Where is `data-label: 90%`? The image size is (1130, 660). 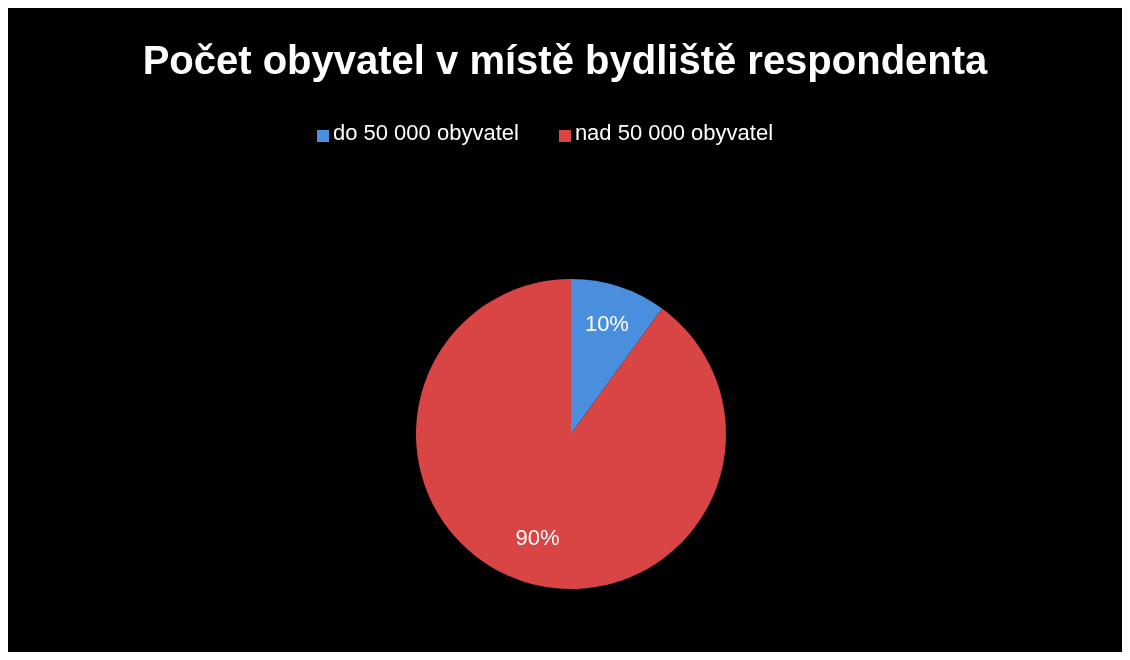
data-label: 90% is located at coordinates (537, 537).